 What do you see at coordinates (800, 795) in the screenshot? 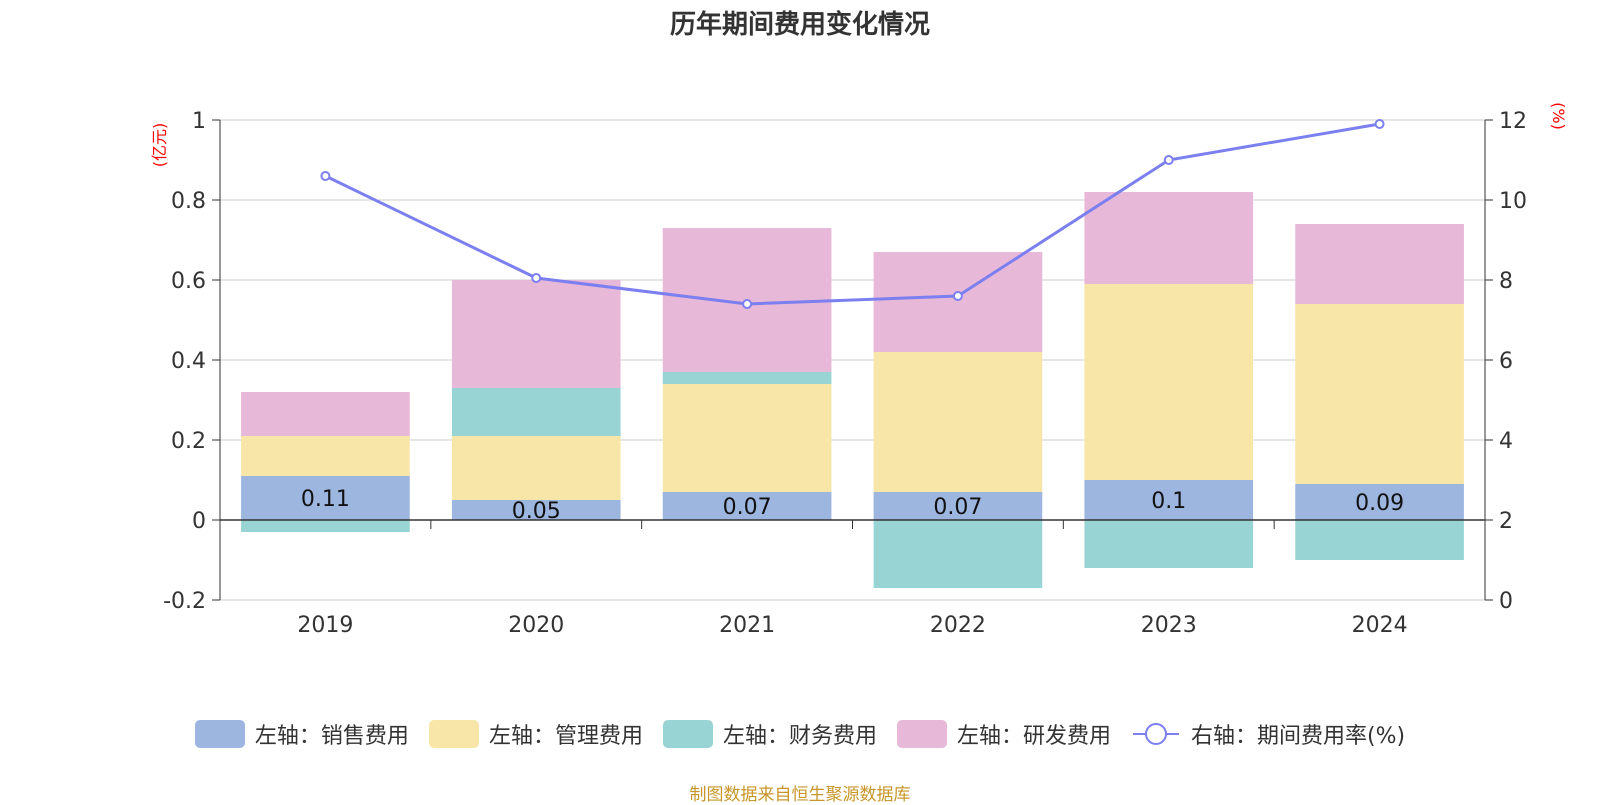
I see `source-note: 制图数据来自恒生聚源数据库` at bounding box center [800, 795].